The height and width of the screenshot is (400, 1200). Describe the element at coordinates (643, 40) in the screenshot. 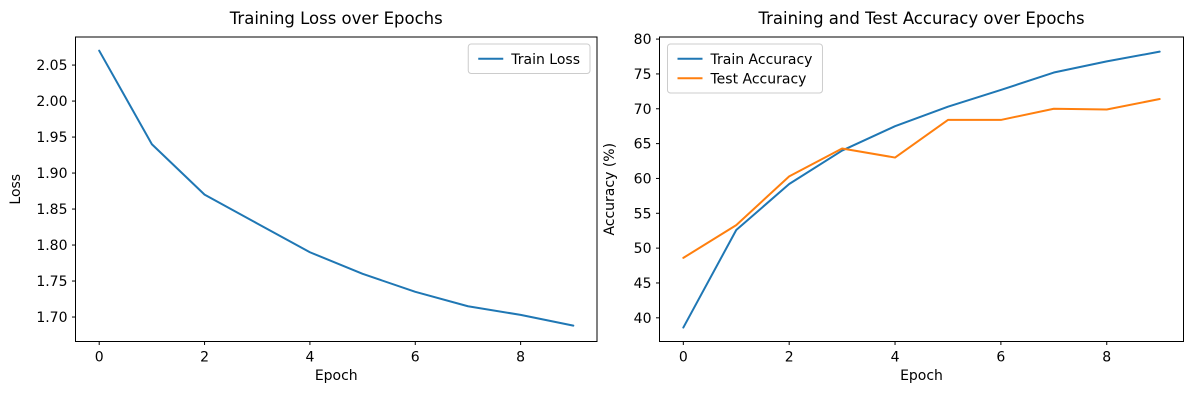

I see `y-tick-label: 80` at that location.